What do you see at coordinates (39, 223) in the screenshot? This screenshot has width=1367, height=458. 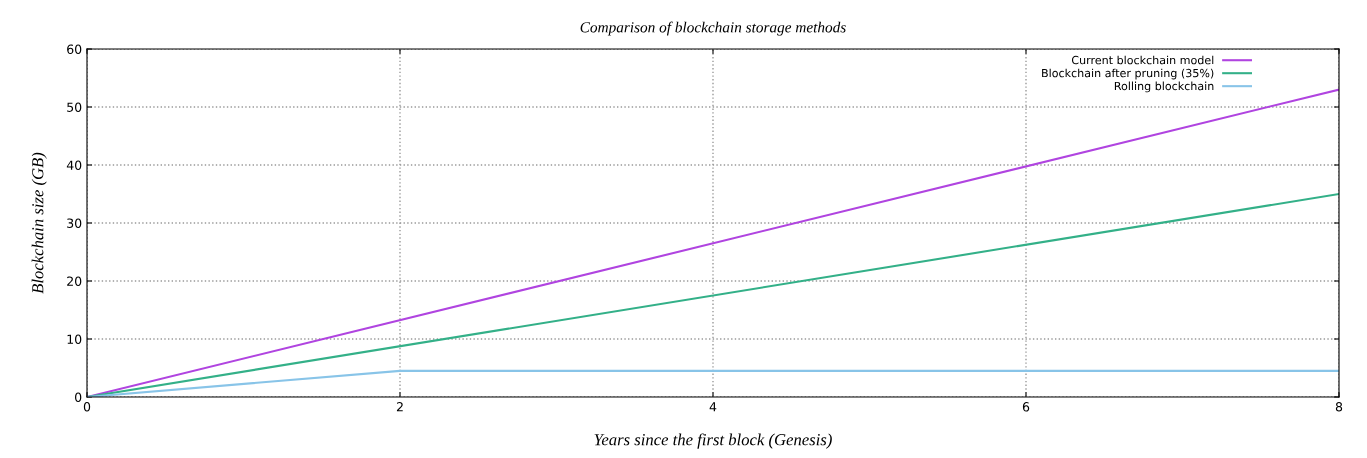 I see `y-axis-title: Blockchain size (GB)` at bounding box center [39, 223].